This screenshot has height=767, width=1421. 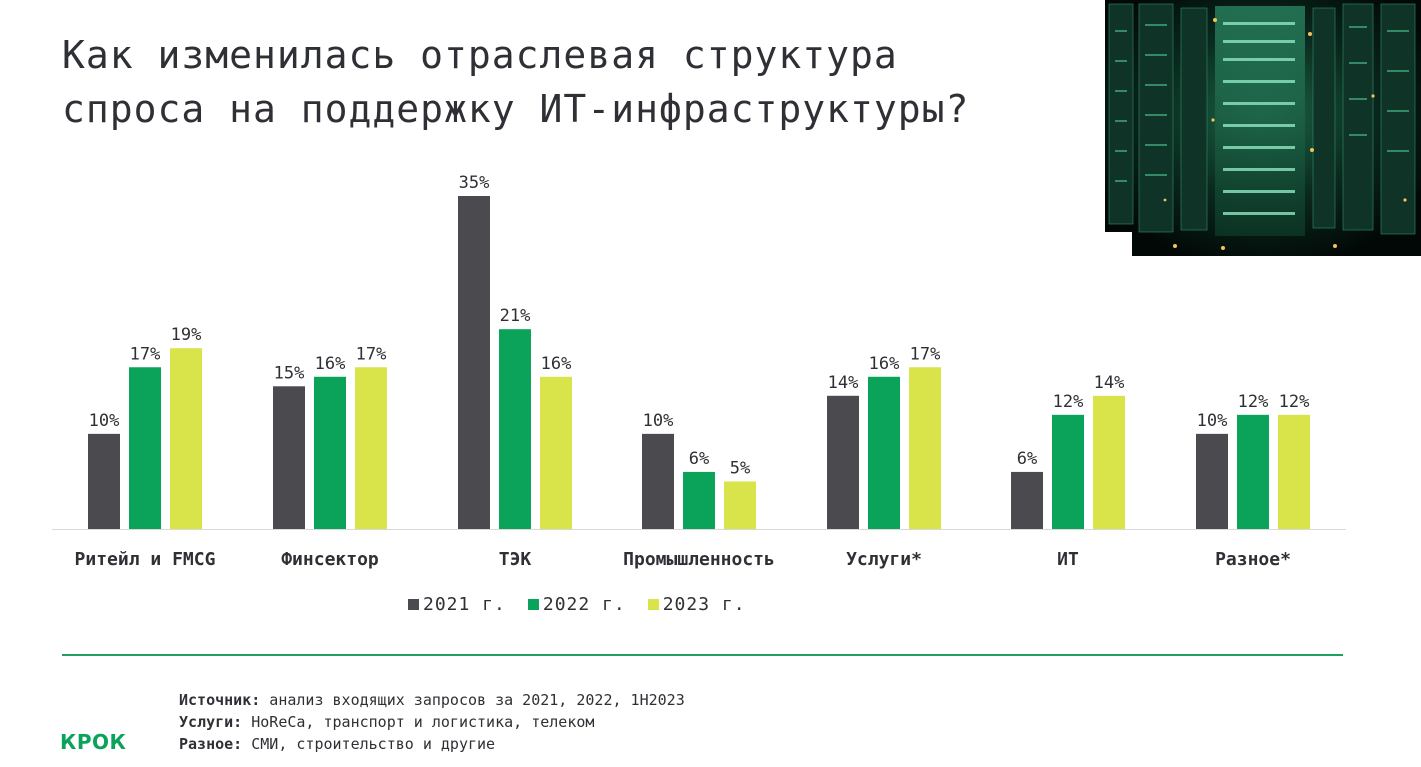 I want to click on value-label-0-0: 10%, so click(x=104, y=421).